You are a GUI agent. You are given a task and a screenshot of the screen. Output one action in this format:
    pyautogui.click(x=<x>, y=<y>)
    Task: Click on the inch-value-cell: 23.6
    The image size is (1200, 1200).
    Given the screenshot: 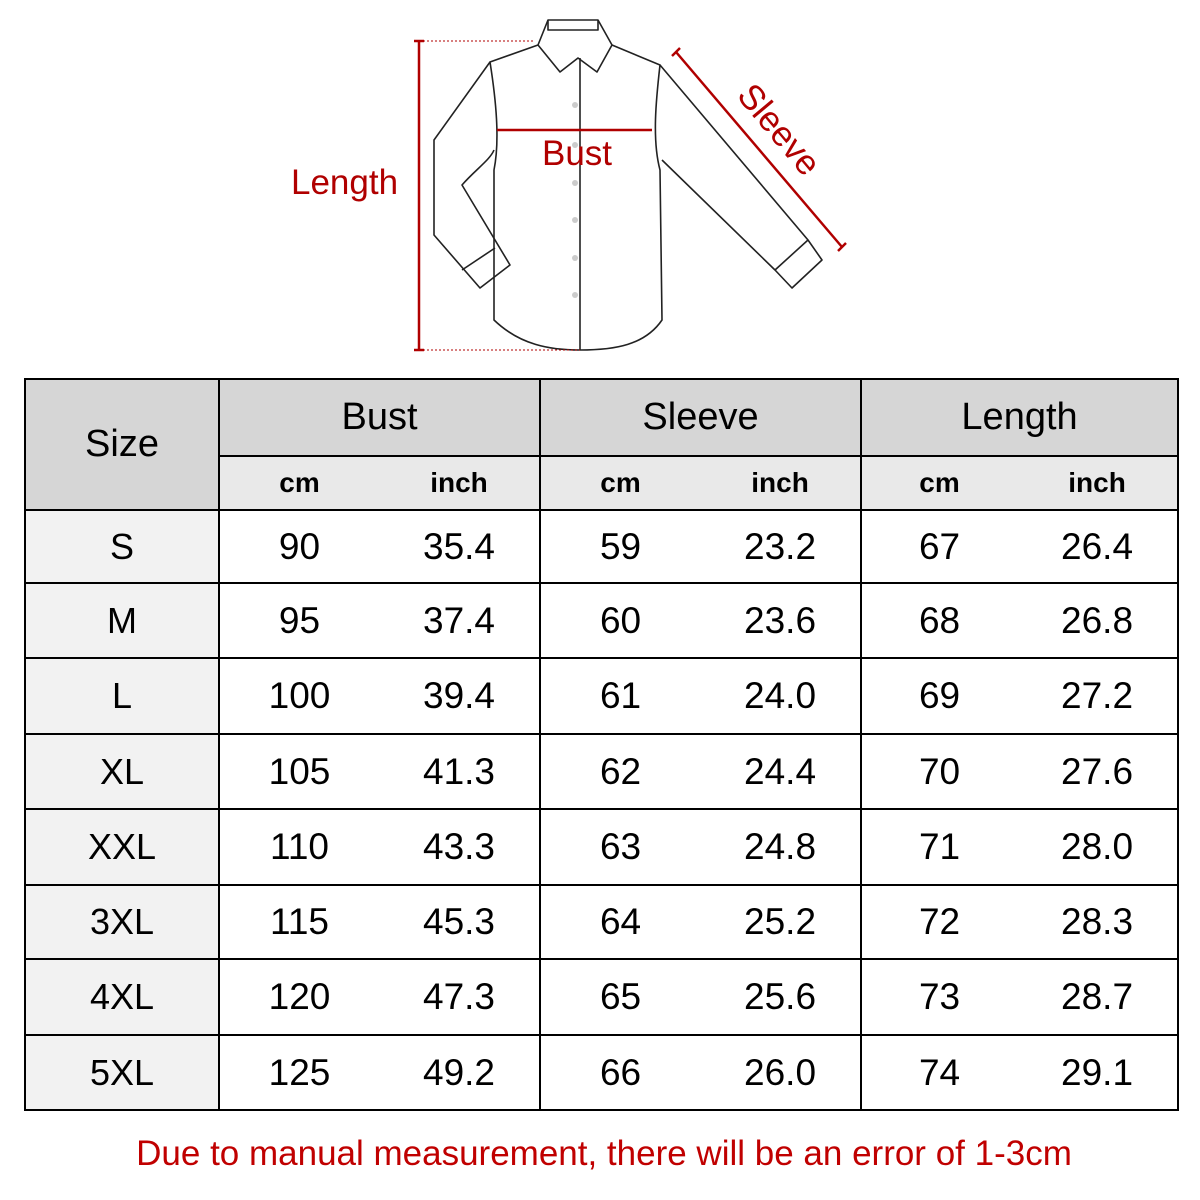 What is the action you would take?
    pyautogui.click(x=781, y=620)
    